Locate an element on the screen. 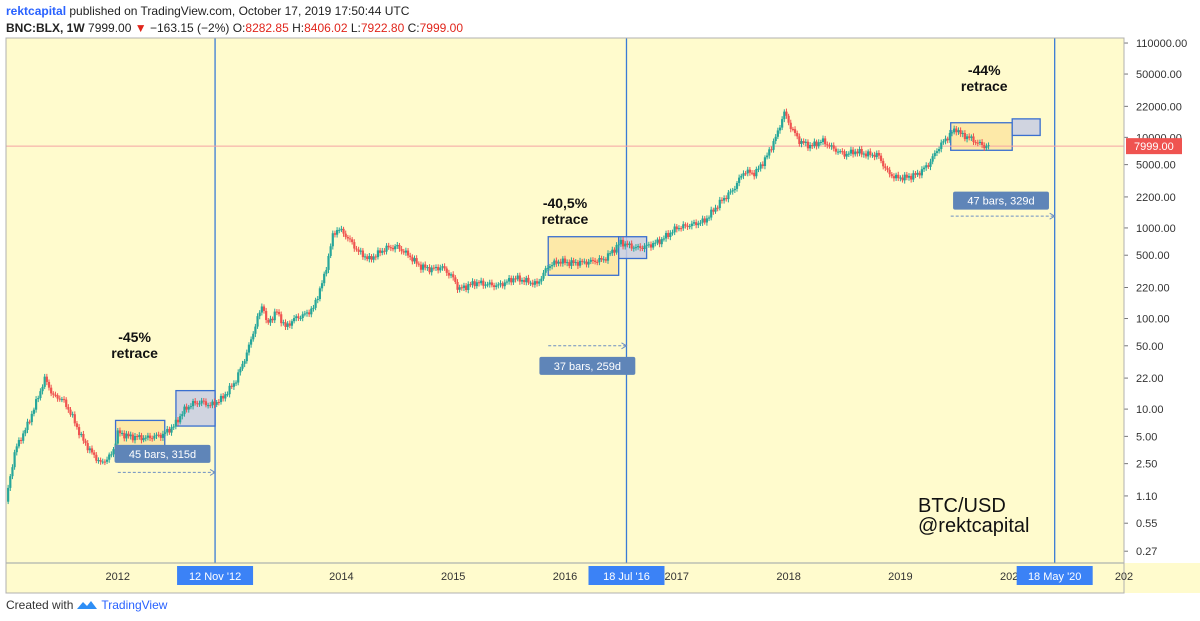  y-tick-label: 500.00 is located at coordinates (1153, 256).